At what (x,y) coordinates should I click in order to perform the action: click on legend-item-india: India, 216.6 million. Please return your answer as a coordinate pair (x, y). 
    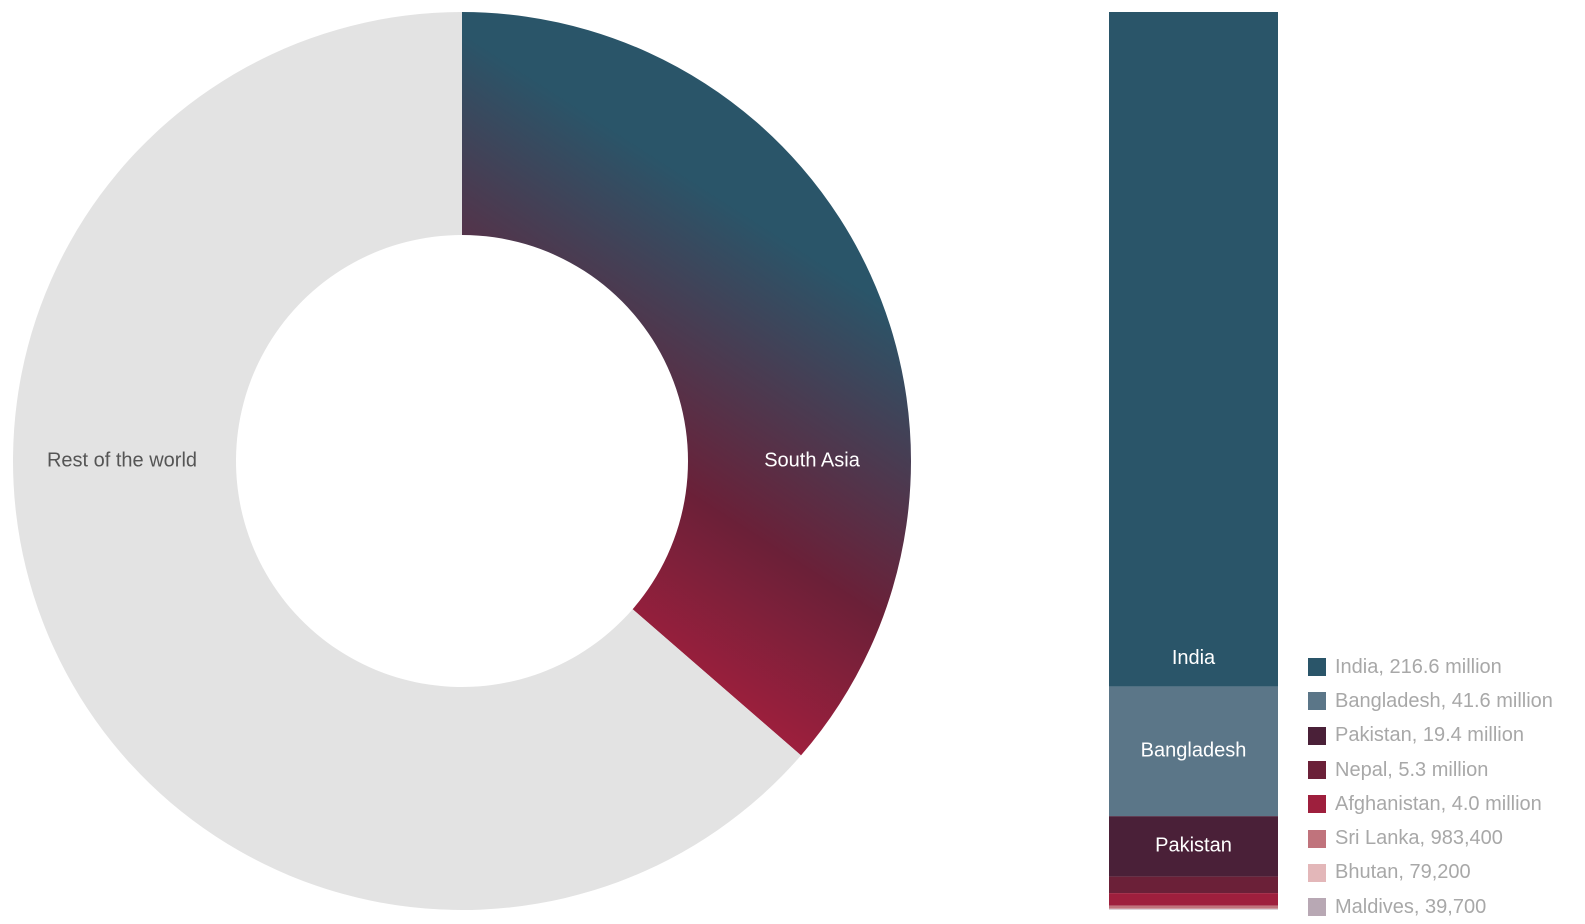
    Looking at the image, I should click on (1430, 667).